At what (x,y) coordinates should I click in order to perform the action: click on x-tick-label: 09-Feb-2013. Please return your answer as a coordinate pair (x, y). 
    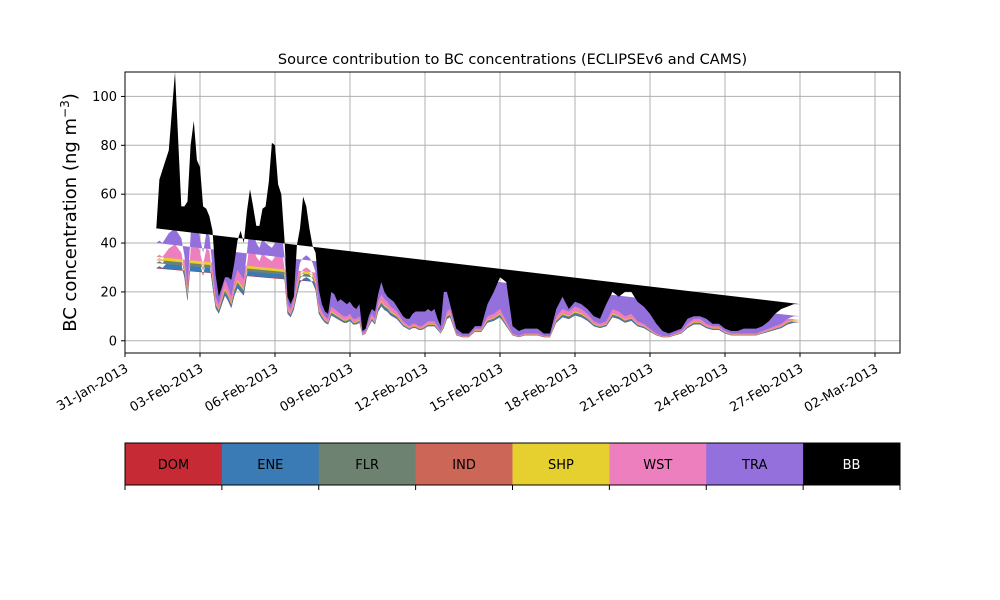
    Looking at the image, I should click on (316, 388).